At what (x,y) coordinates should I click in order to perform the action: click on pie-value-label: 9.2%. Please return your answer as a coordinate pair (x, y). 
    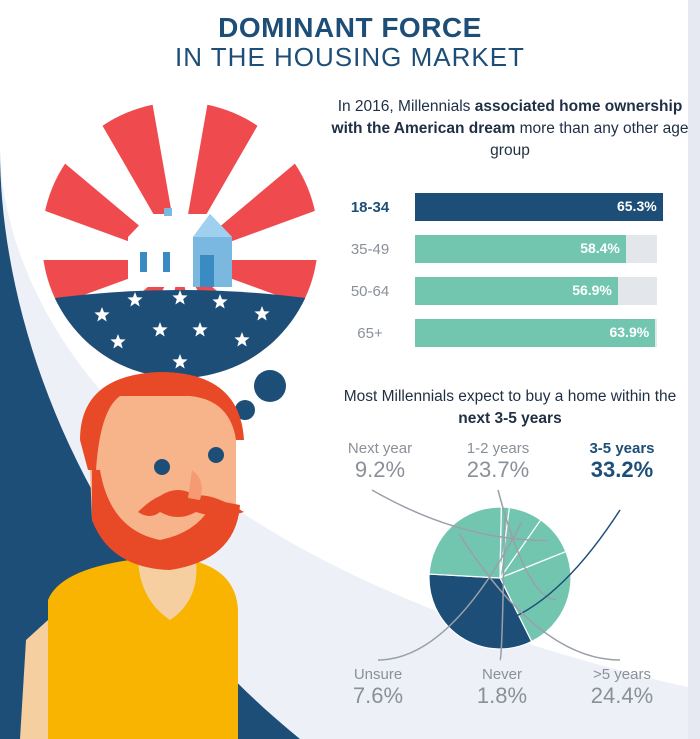
    Looking at the image, I should click on (380, 469).